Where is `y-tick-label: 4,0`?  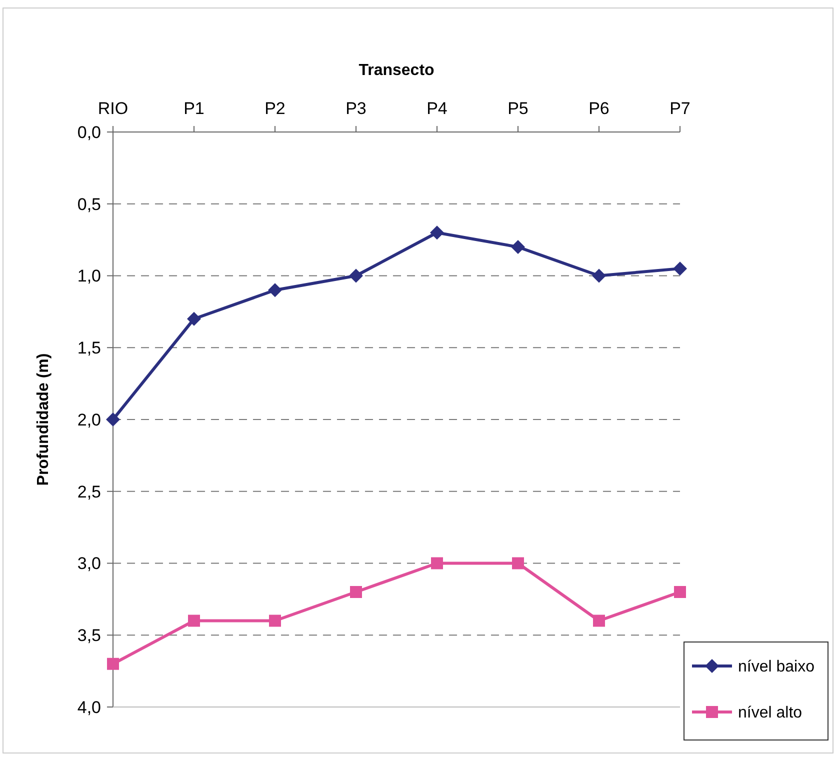 y-tick-label: 4,0 is located at coordinates (89, 707).